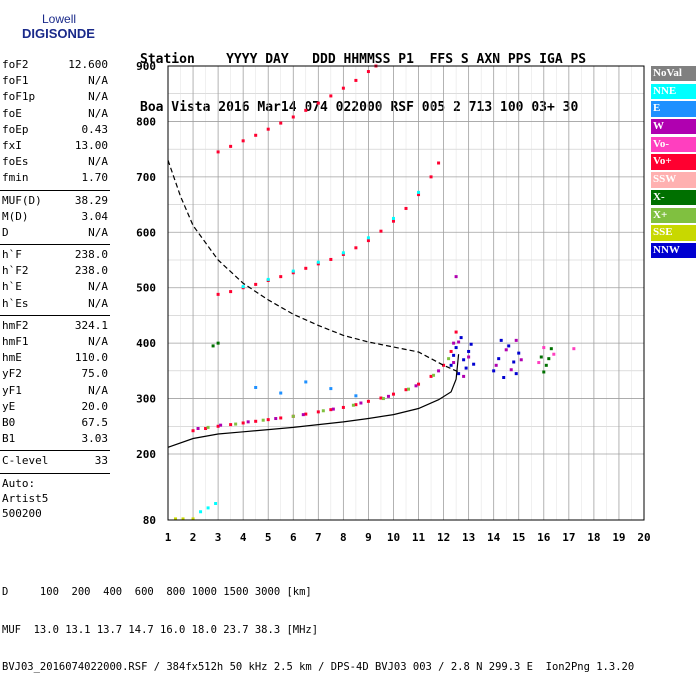 The height and width of the screenshot is (686, 700). Describe the element at coordinates (25, 461) in the screenshot. I see `param-key: C-level` at that location.